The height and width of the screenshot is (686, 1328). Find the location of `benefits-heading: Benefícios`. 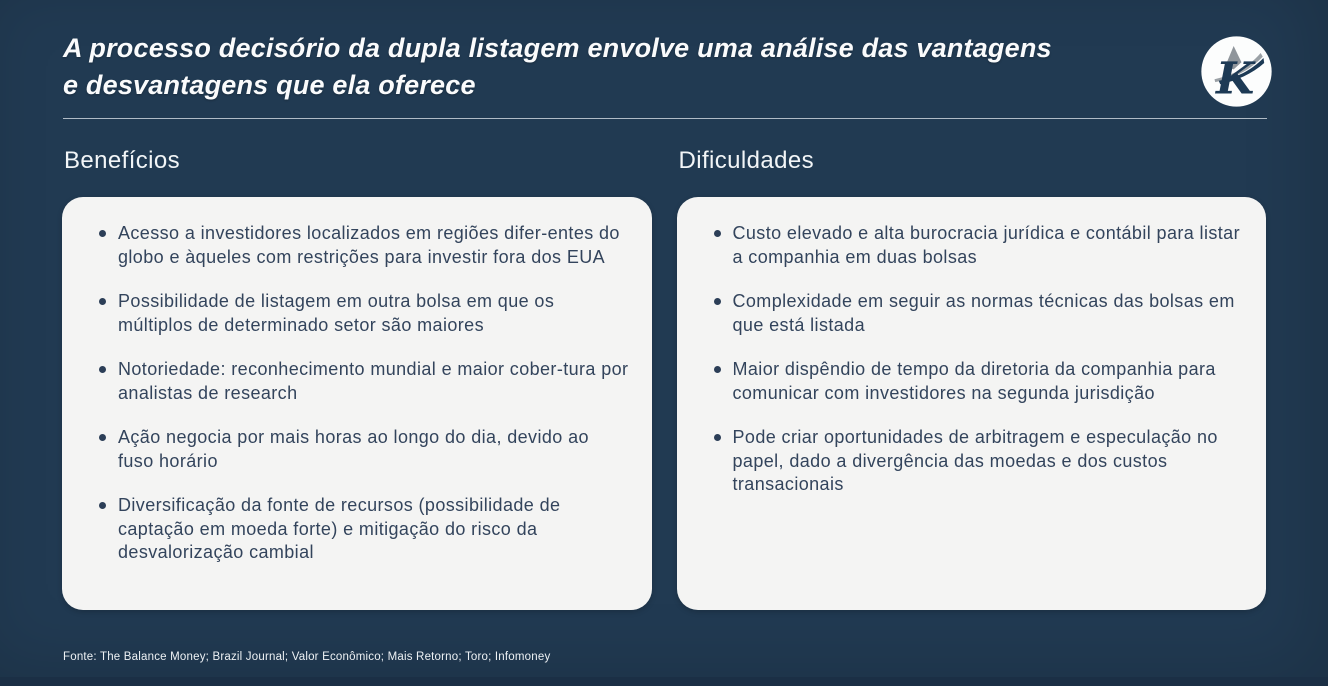

benefits-heading: Benefícios is located at coordinates (122, 160).